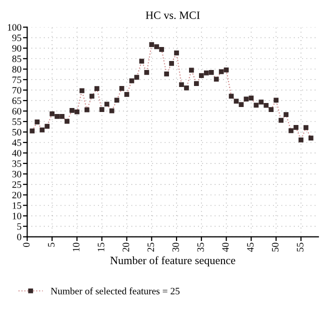 Image resolution: width=320 pixels, height=320 pixels. I want to click on x-tick-label: 20, so click(126, 247).